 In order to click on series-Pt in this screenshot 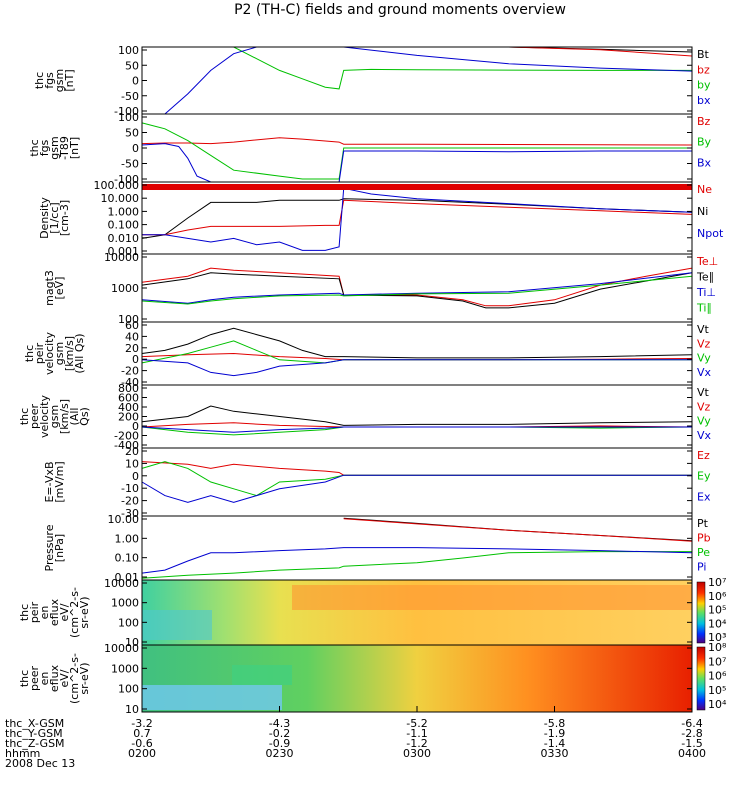, I will do `click(518, 529)`.